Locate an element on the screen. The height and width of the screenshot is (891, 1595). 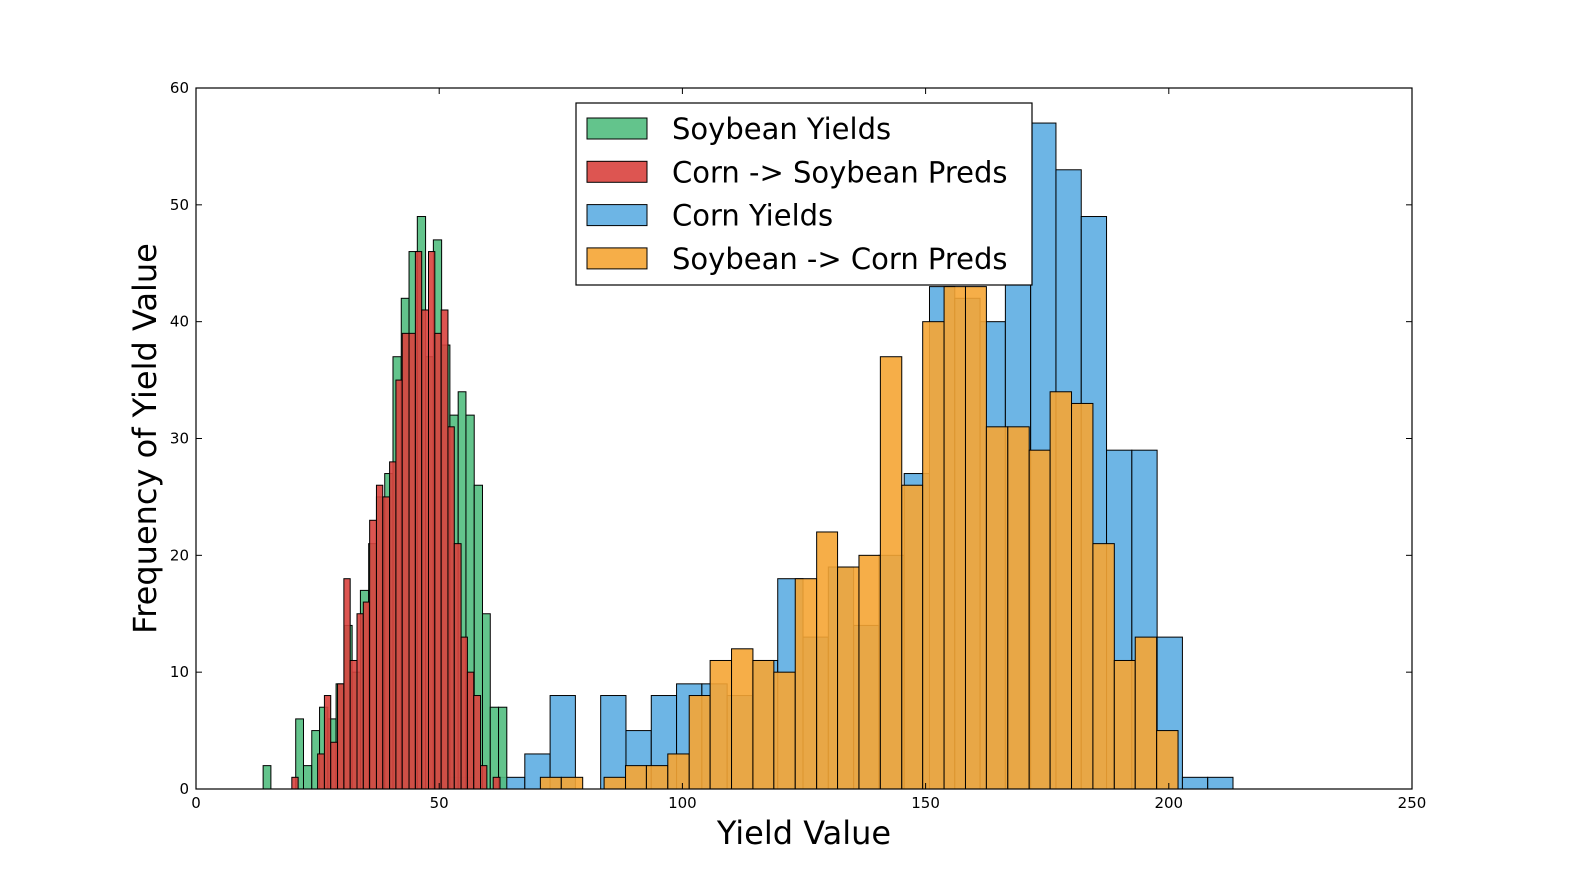
y-tick-label: 50 is located at coordinates (179, 205).